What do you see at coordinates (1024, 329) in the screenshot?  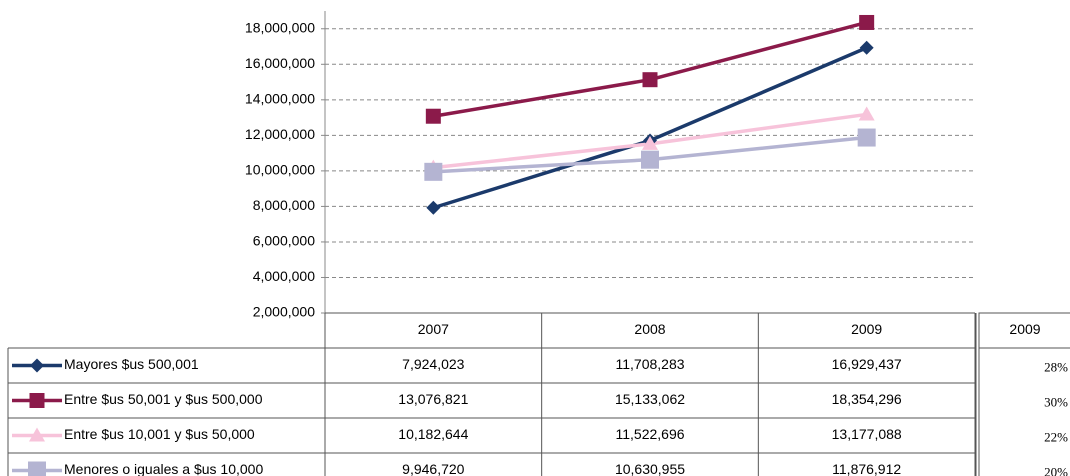 I see `side-table-header: 2009` at bounding box center [1024, 329].